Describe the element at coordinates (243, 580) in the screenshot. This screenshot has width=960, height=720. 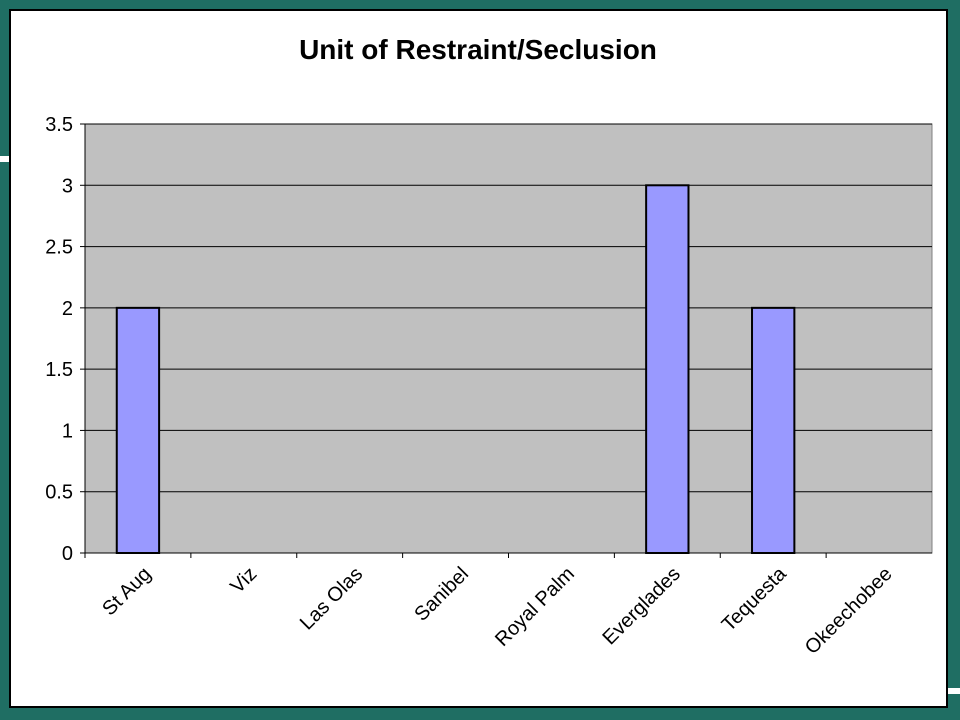
I see `x-tick-label: Viz` at that location.